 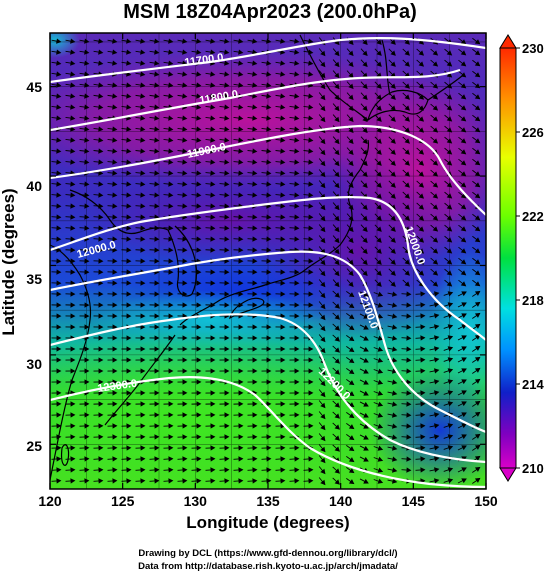 What do you see at coordinates (182, 261) in the screenshot?
I see `korea-peninsula` at bounding box center [182, 261].